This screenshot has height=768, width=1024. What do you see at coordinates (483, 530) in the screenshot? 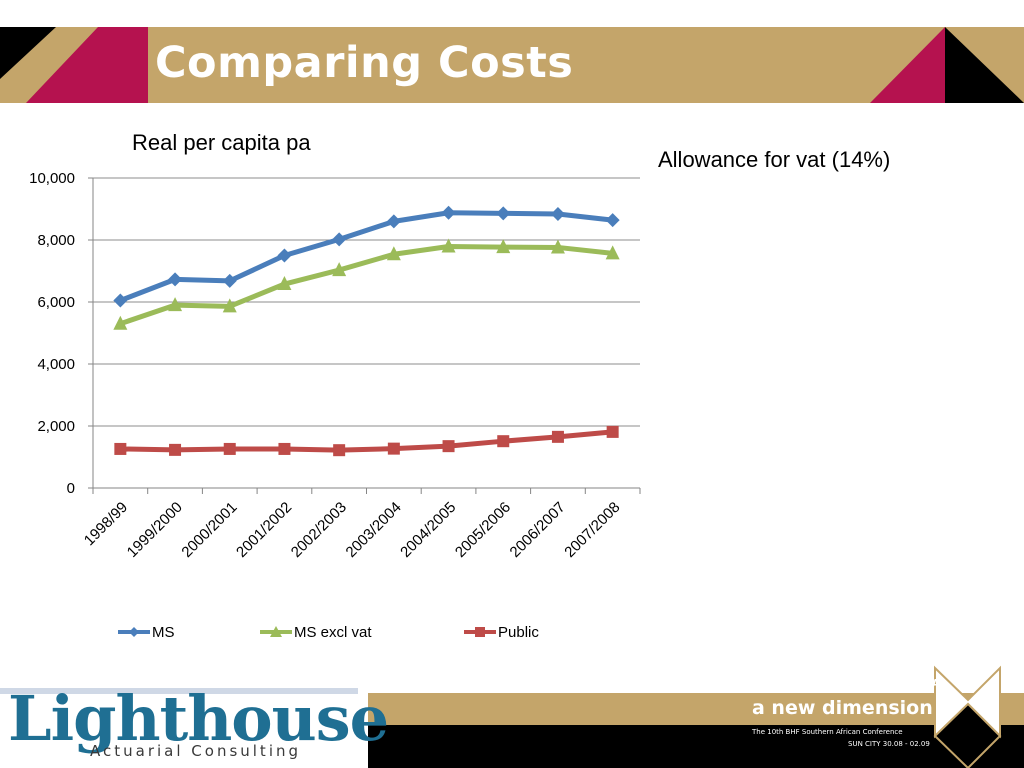
I see `x-tick-label: 2005/2006` at bounding box center [483, 530].